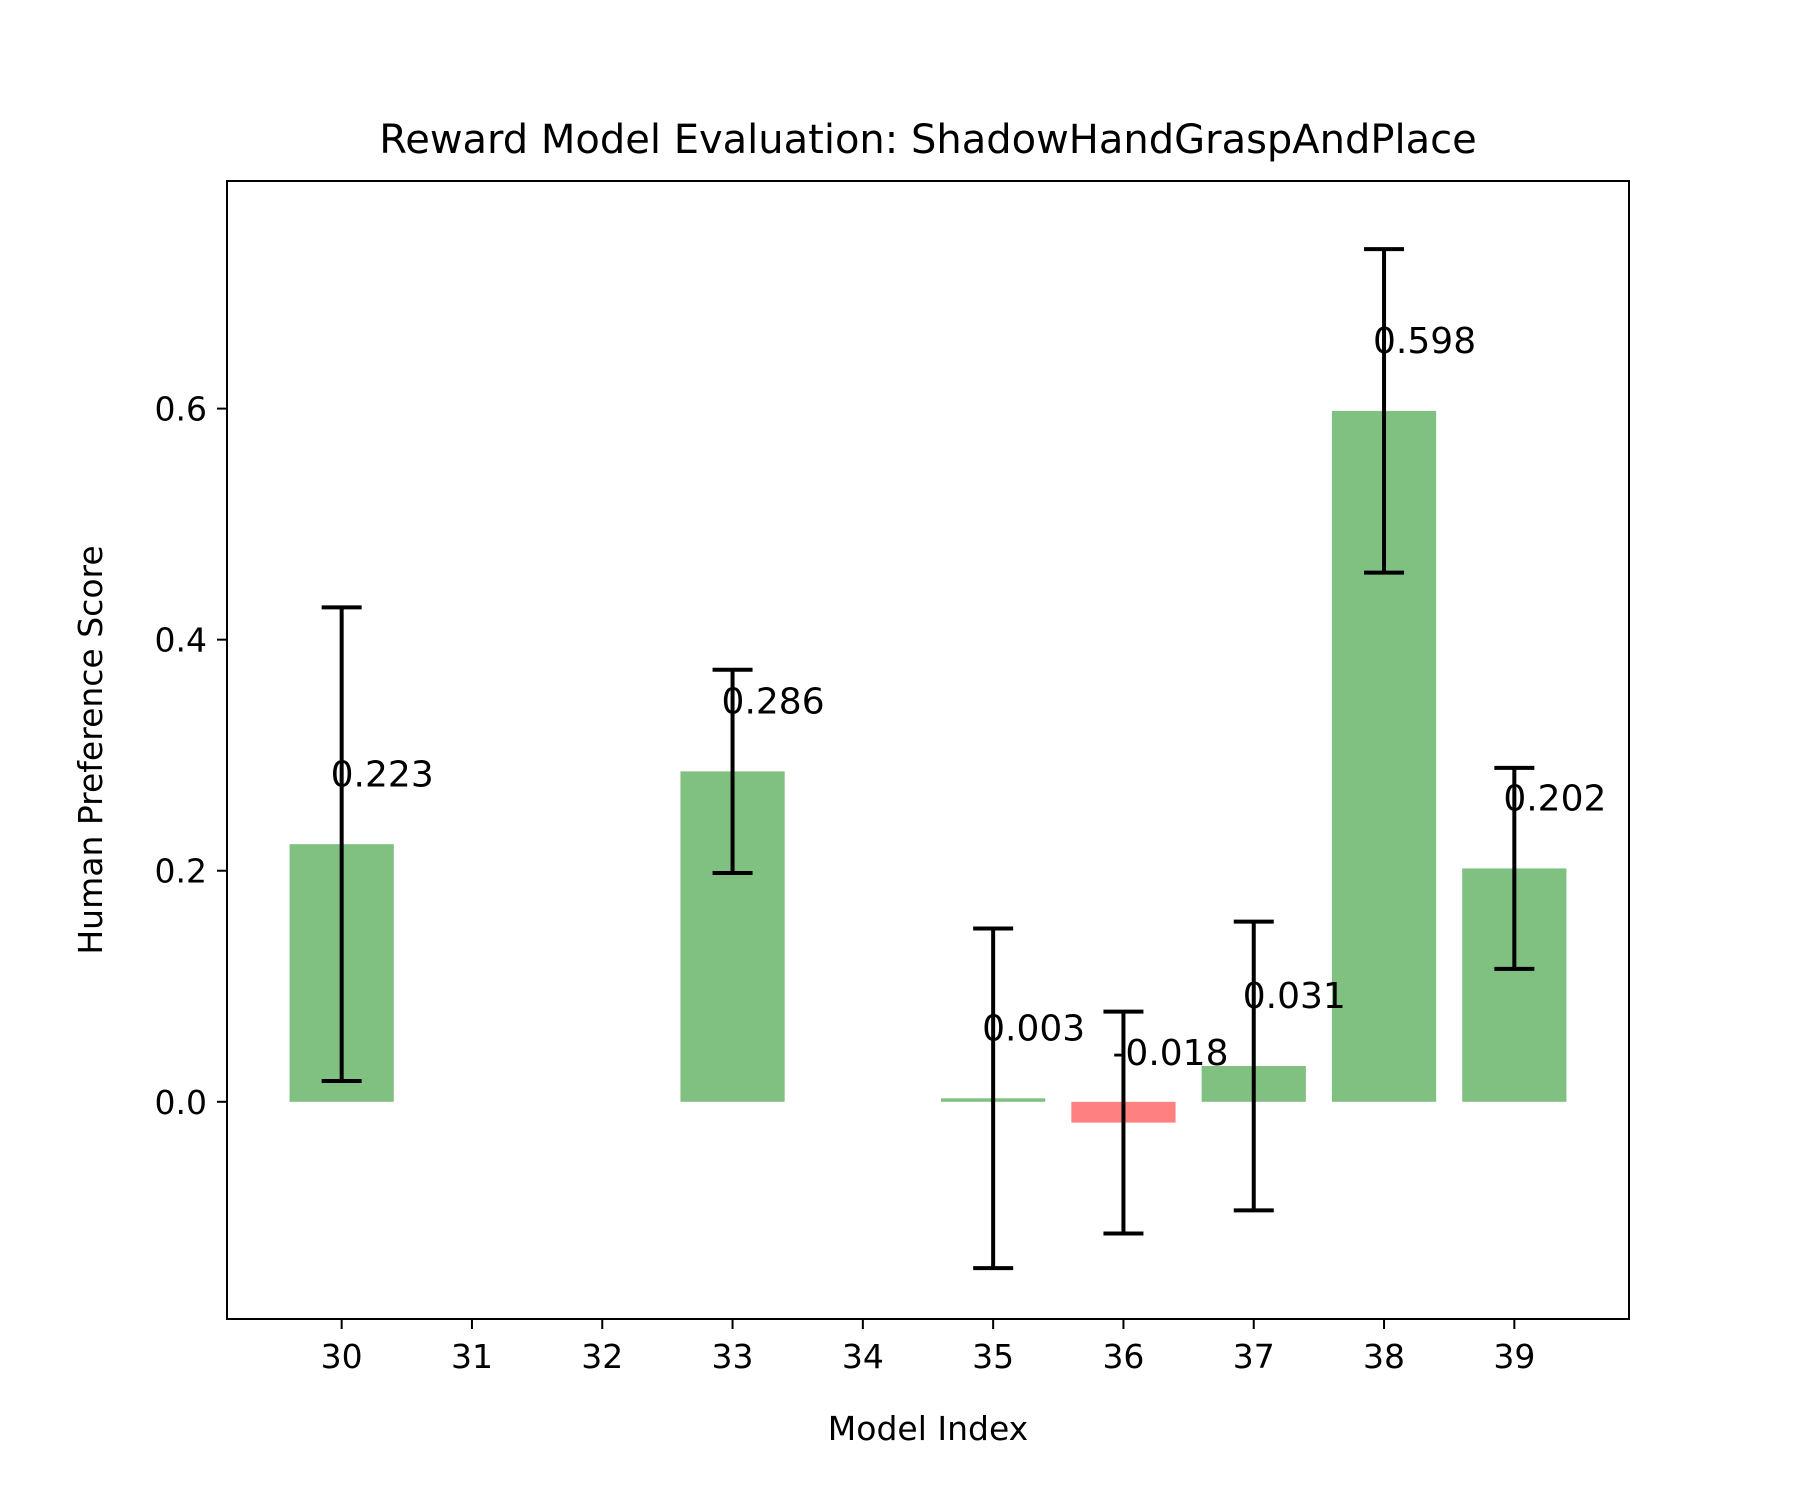 The height and width of the screenshot is (1500, 1800). What do you see at coordinates (382, 774) in the screenshot?
I see `data-label-30: 0.223` at bounding box center [382, 774].